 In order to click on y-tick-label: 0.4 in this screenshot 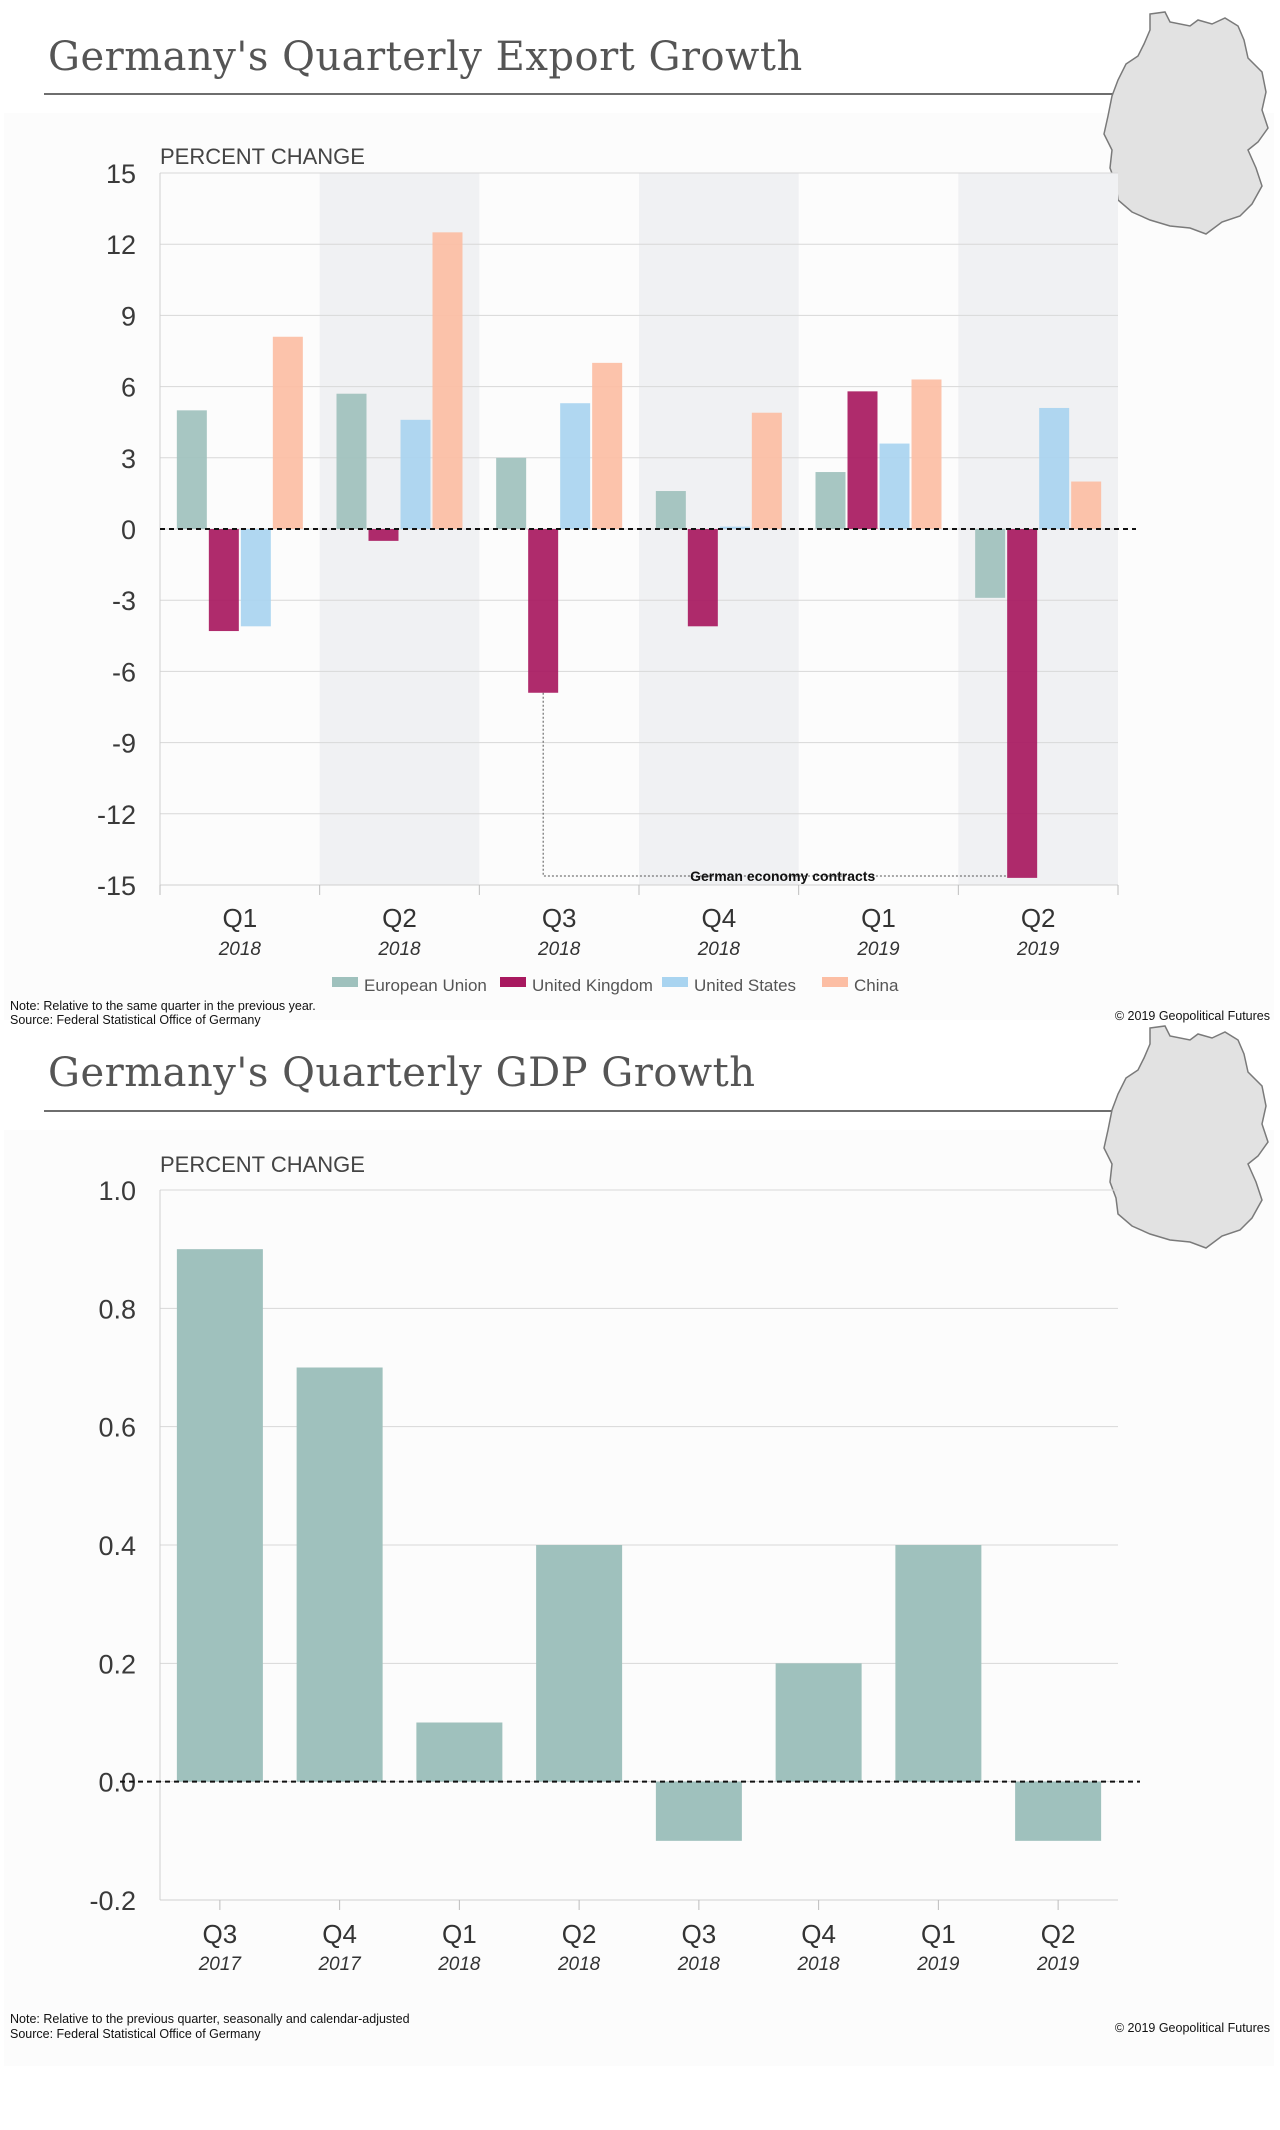, I will do `click(117, 1546)`.